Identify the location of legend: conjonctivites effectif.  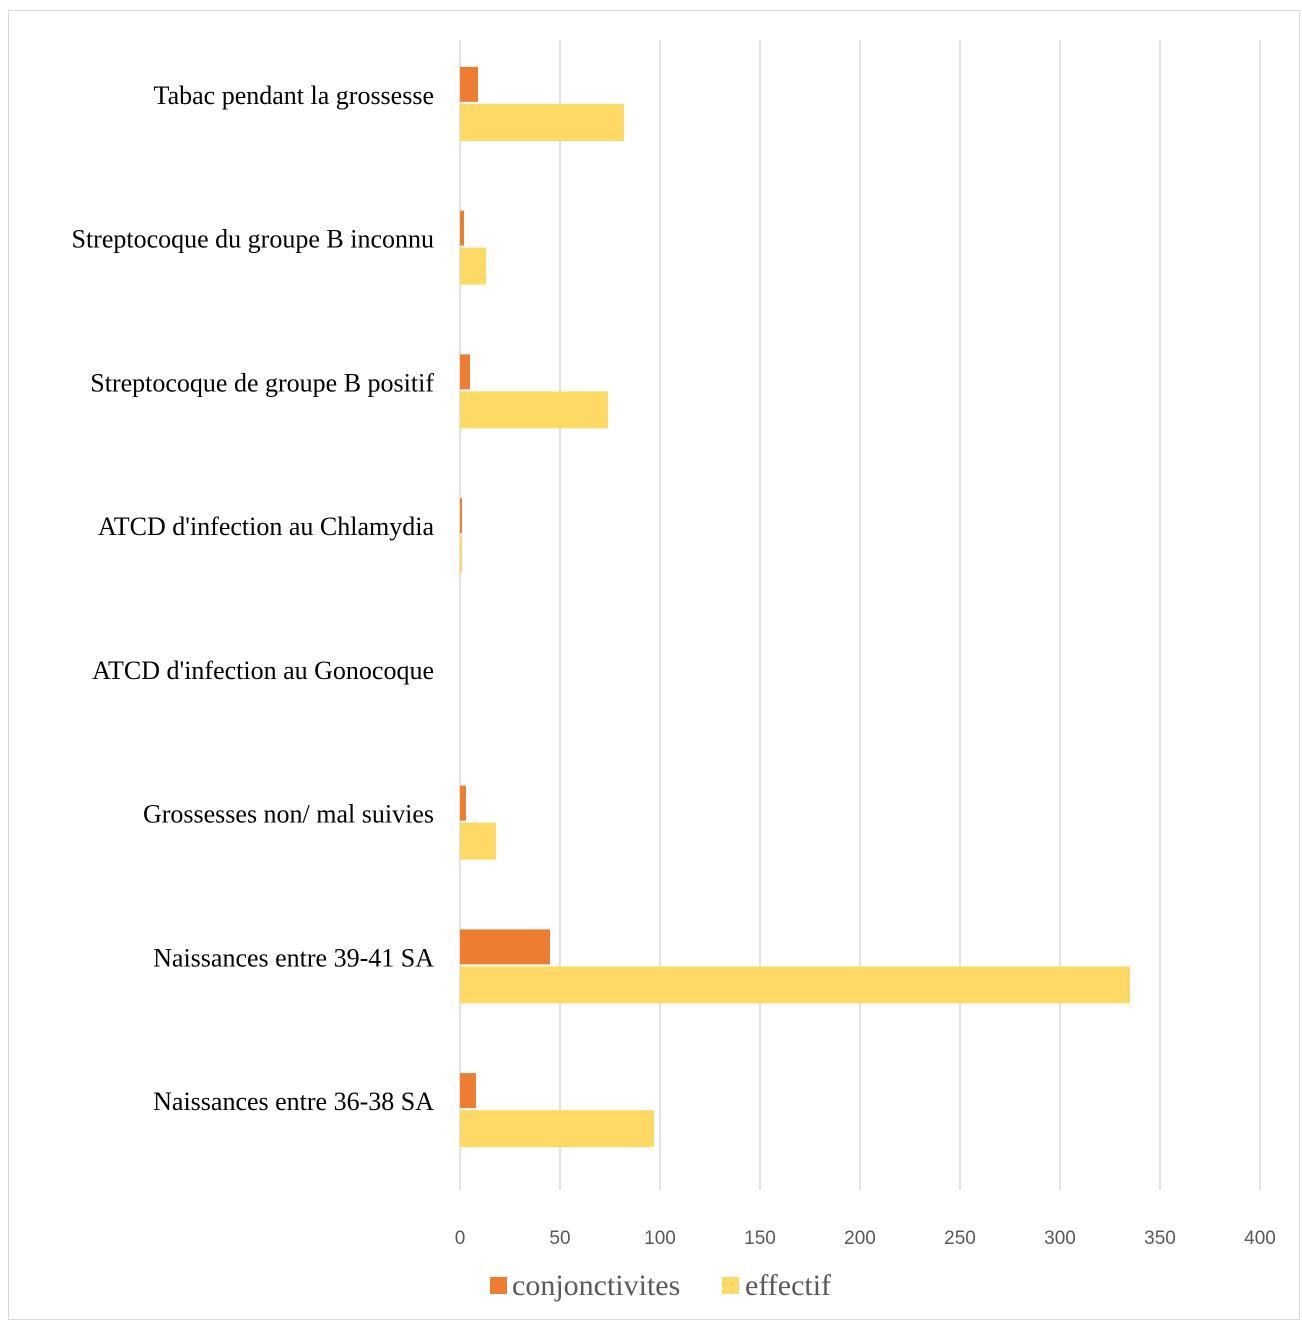
(660, 1285).